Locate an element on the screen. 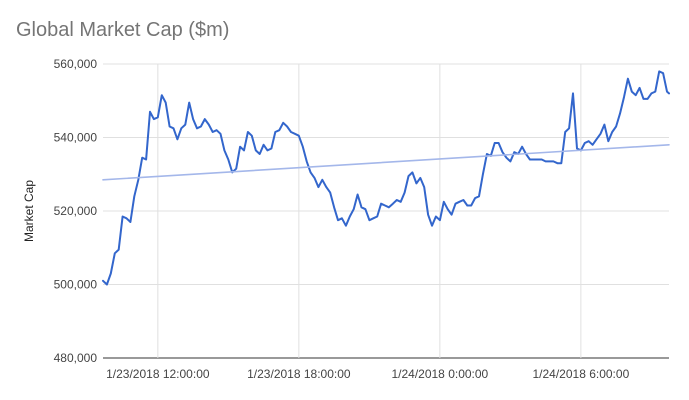  x-tick-label: 1/23/2018 18:00:00 is located at coordinates (299, 374).